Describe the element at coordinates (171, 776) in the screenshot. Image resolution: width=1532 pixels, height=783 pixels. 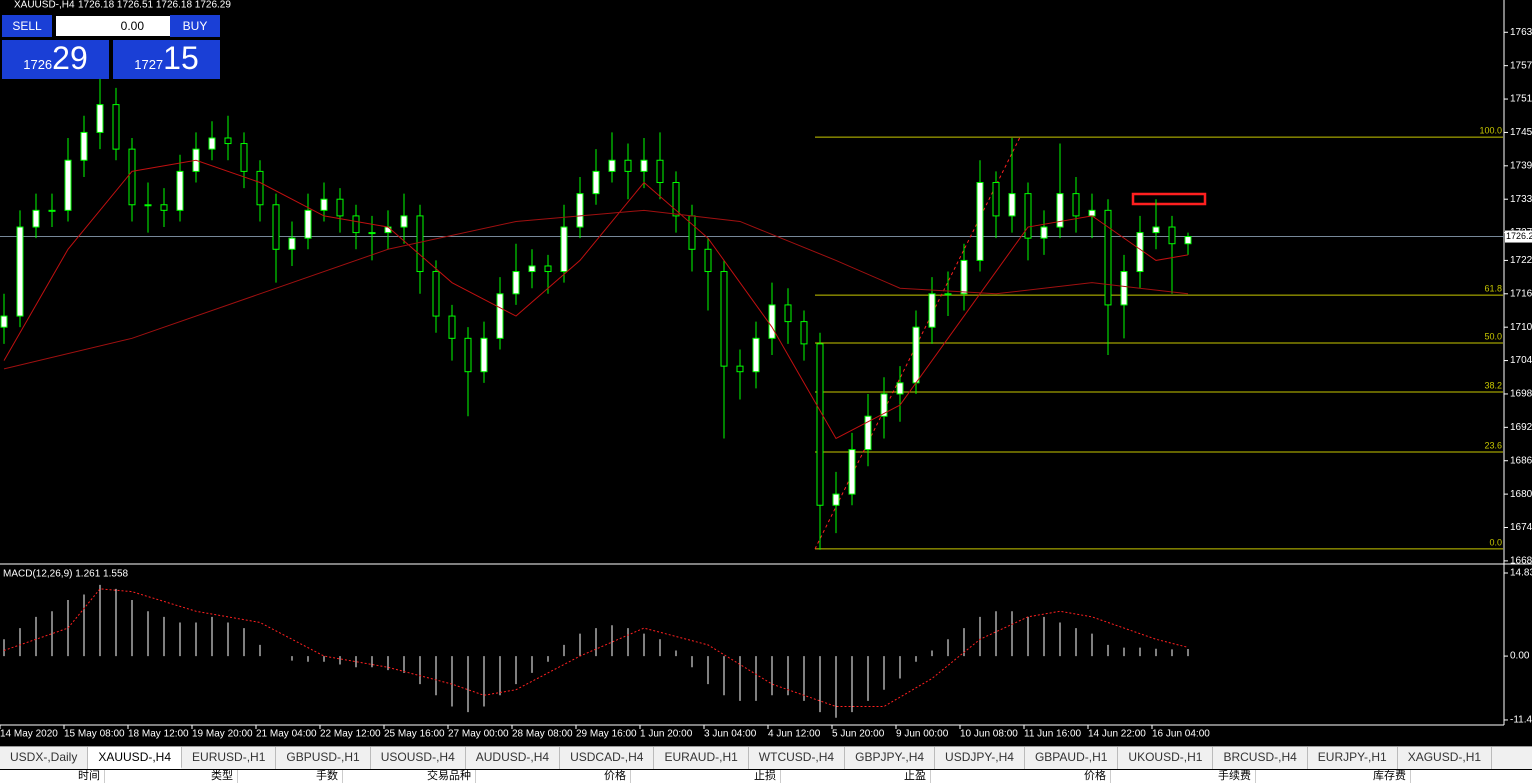
I see `column-header: 类型` at that location.